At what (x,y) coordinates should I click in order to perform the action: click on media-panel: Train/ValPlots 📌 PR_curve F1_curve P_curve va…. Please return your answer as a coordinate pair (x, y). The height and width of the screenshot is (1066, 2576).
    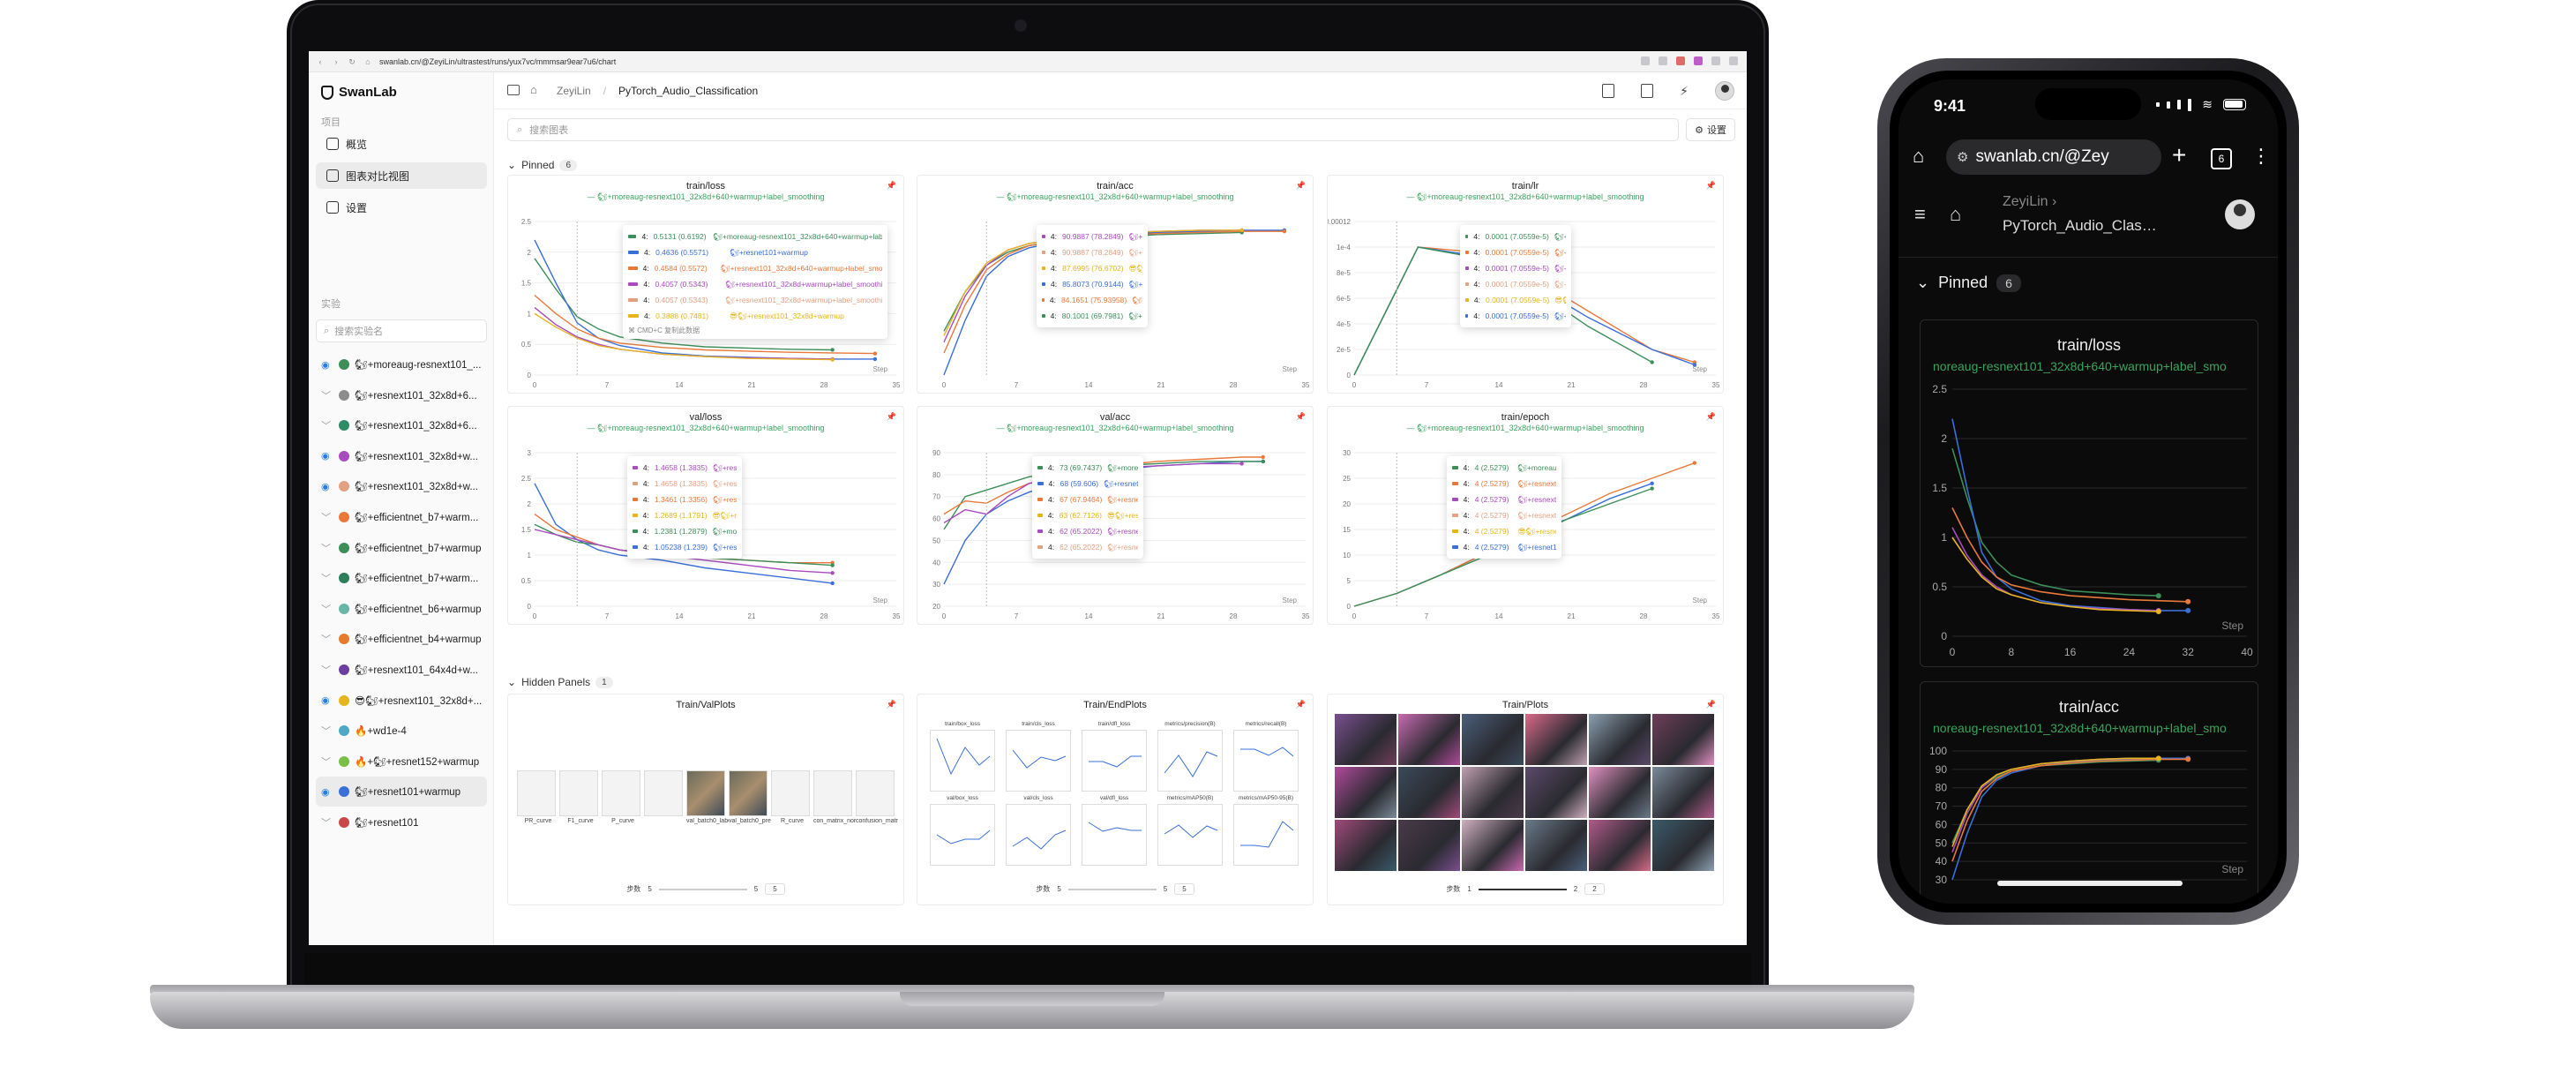
    Looking at the image, I should click on (705, 799).